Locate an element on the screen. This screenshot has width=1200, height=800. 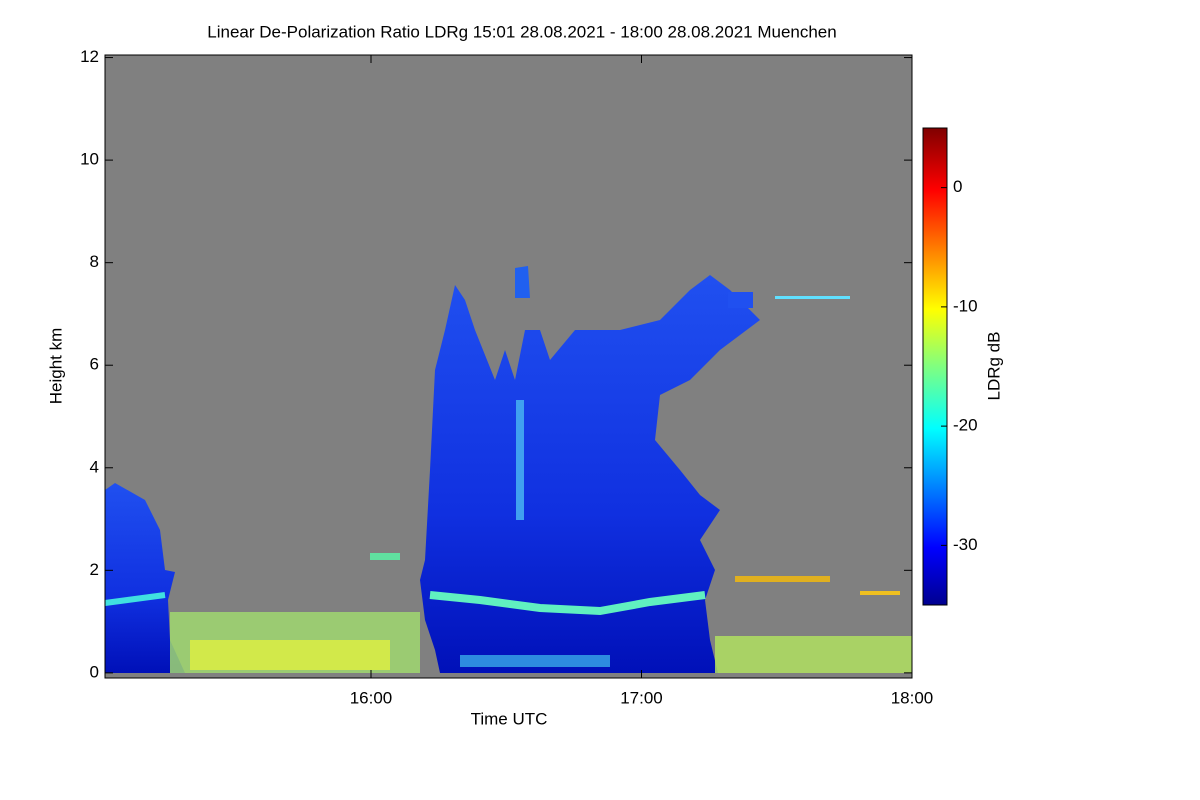
colorbar-tick-label: 0 is located at coordinates (957, 186).